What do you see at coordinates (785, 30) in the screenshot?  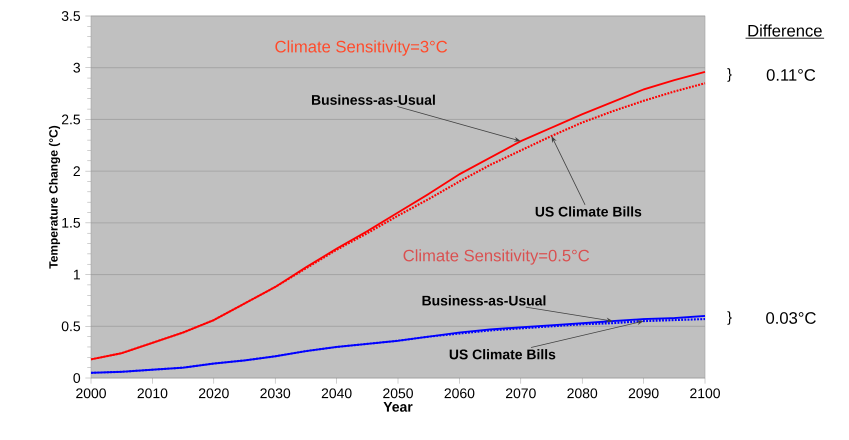 I see `text: Difference` at bounding box center [785, 30].